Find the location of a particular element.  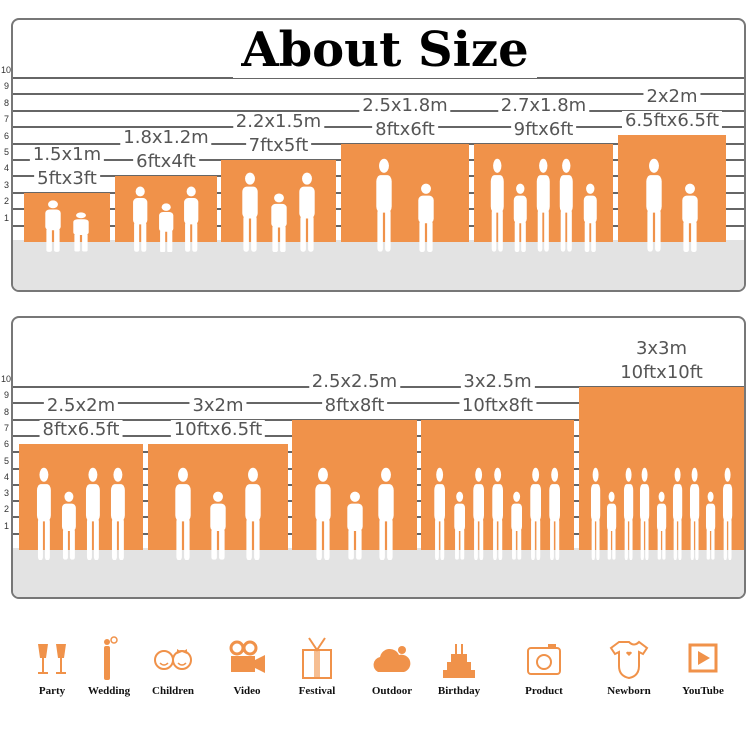

children-faces-icon is located at coordinates (173, 658).